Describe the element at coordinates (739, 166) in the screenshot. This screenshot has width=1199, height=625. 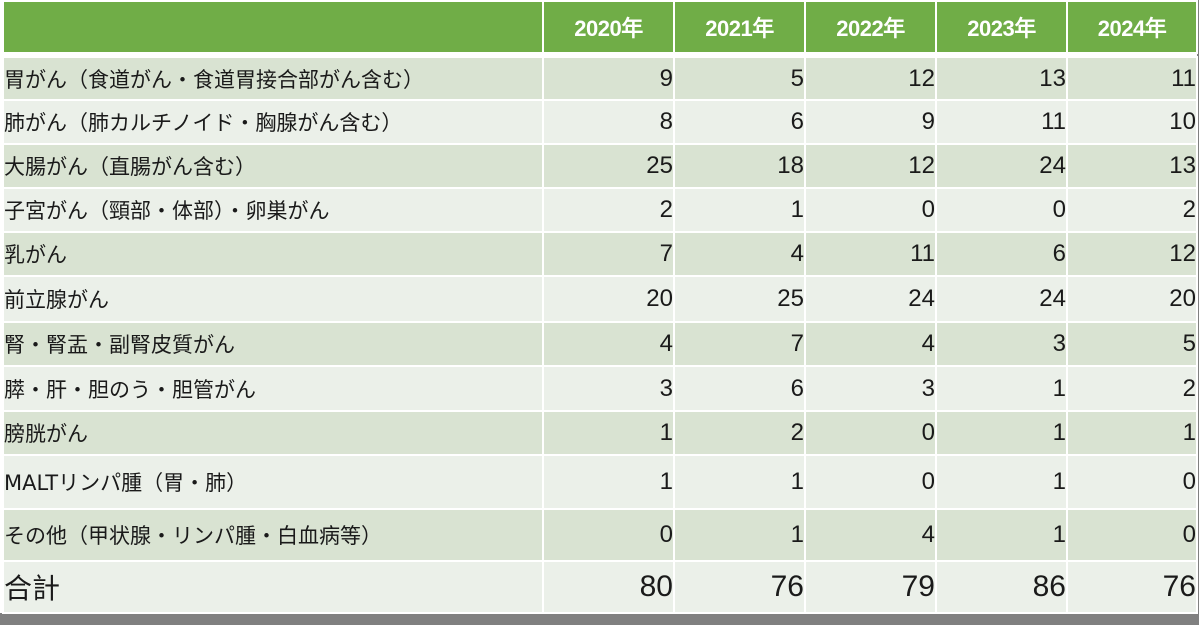
I see `cell-2021: 18` at that location.